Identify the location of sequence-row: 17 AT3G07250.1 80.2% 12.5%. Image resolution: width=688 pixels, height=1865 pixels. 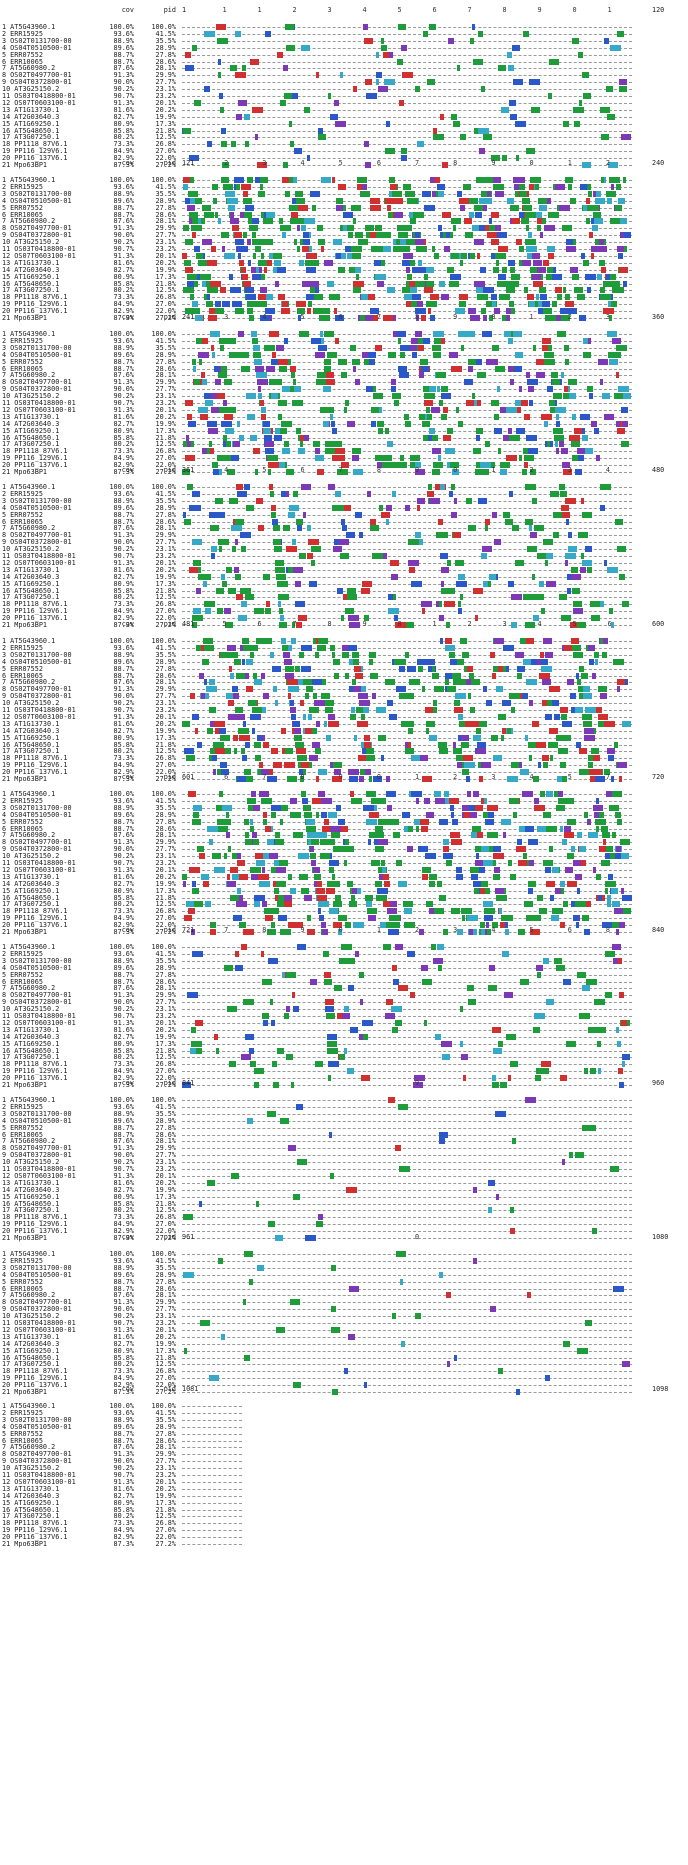
(344, 290).